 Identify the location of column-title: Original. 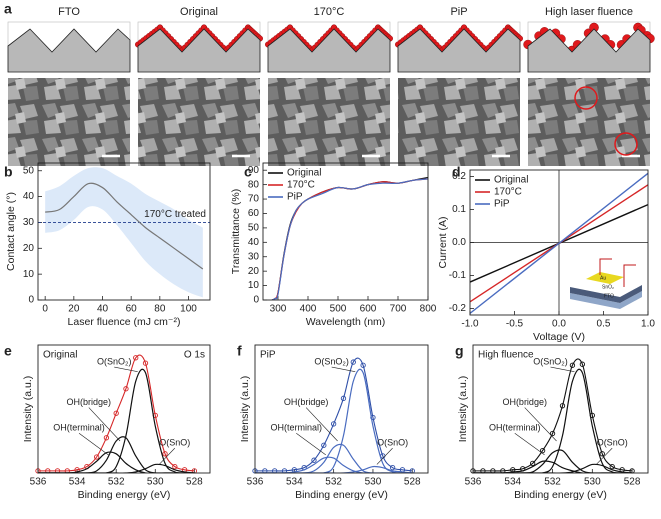
(199, 12).